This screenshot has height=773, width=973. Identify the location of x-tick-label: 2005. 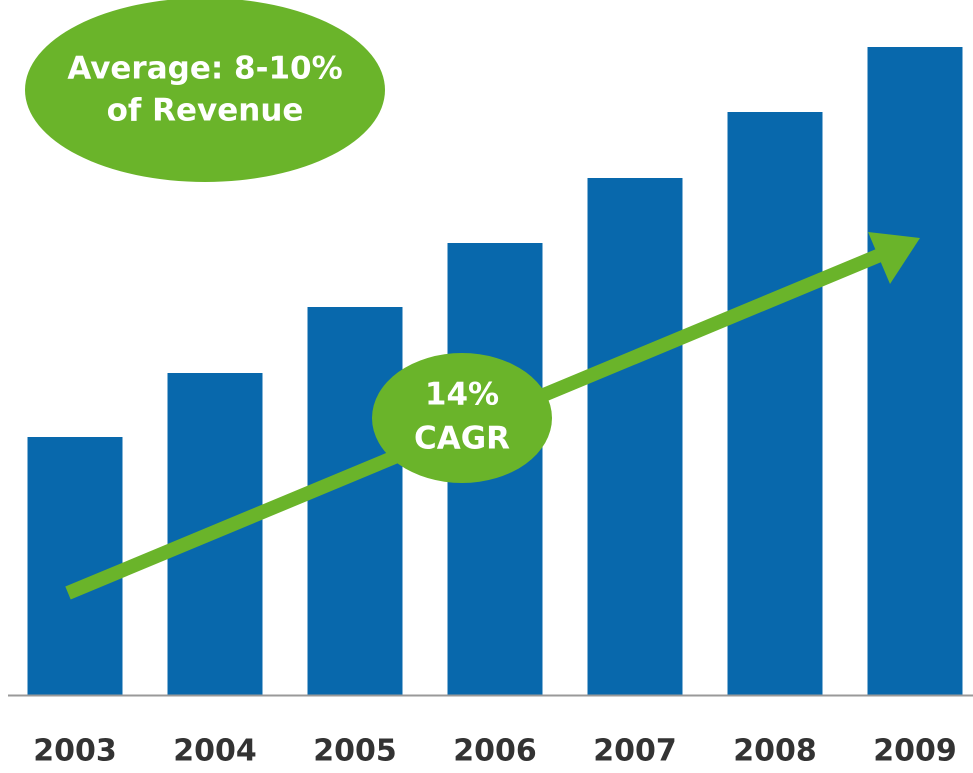
(355, 751).